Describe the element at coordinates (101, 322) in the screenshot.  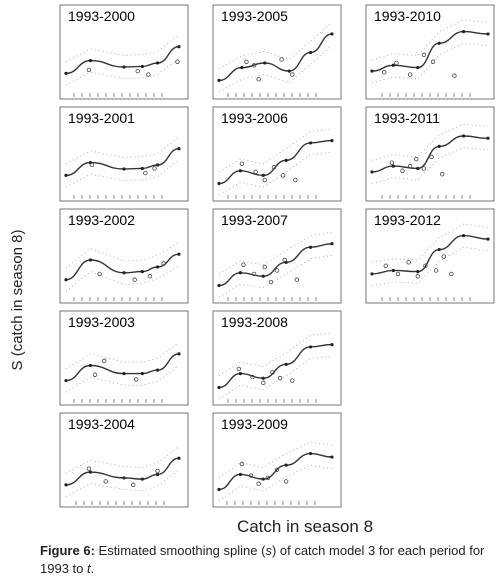
I see `panel-title: 1993-2003` at that location.